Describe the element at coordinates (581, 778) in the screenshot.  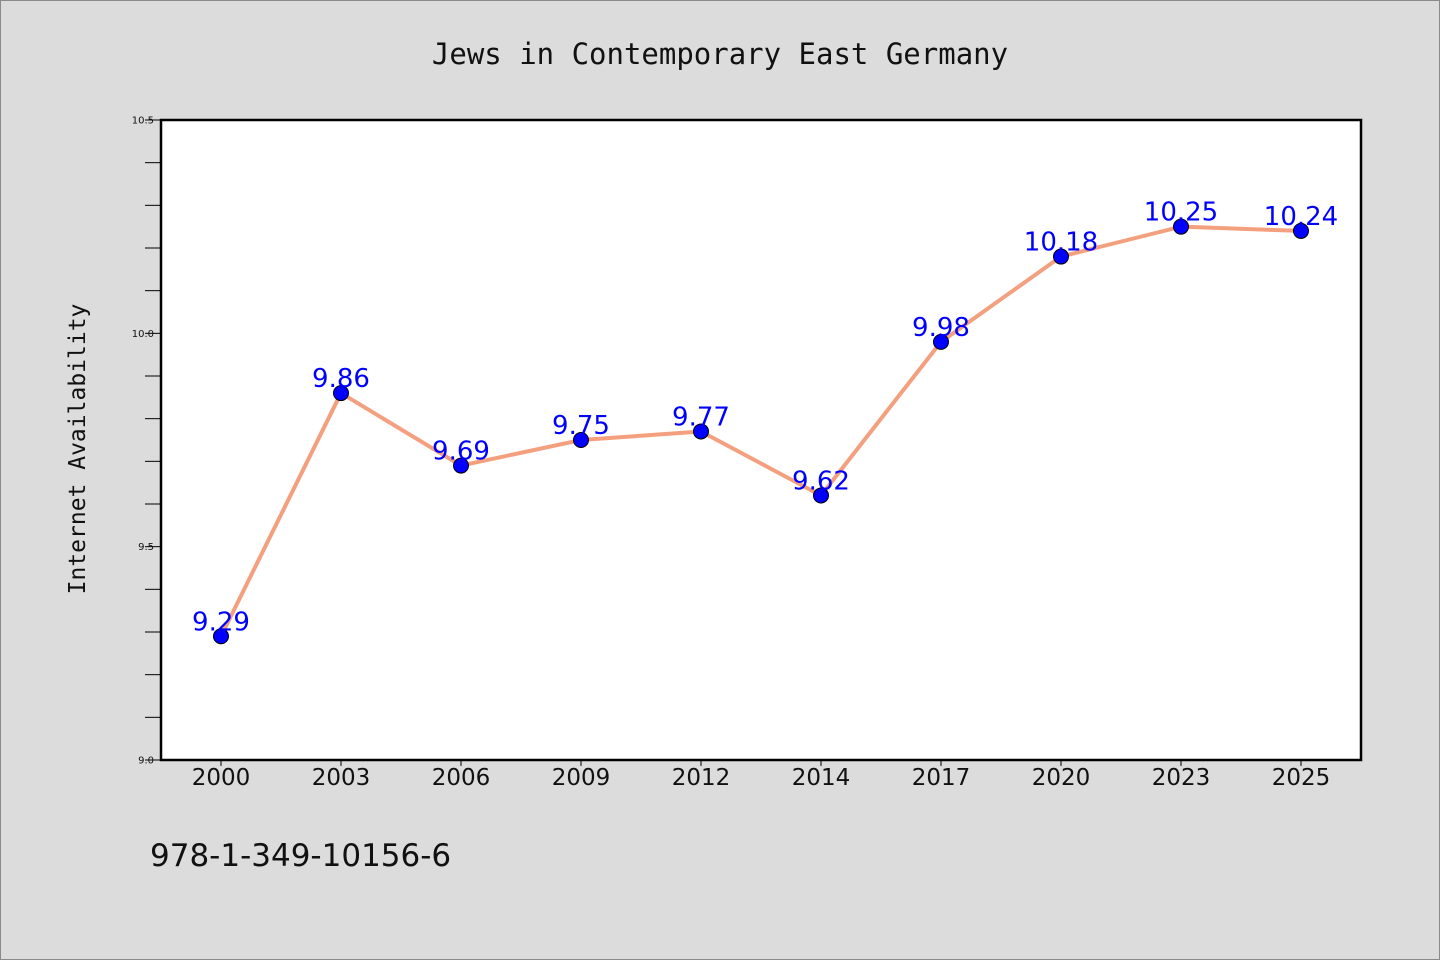
I see `x-tick-label: 2009` at that location.